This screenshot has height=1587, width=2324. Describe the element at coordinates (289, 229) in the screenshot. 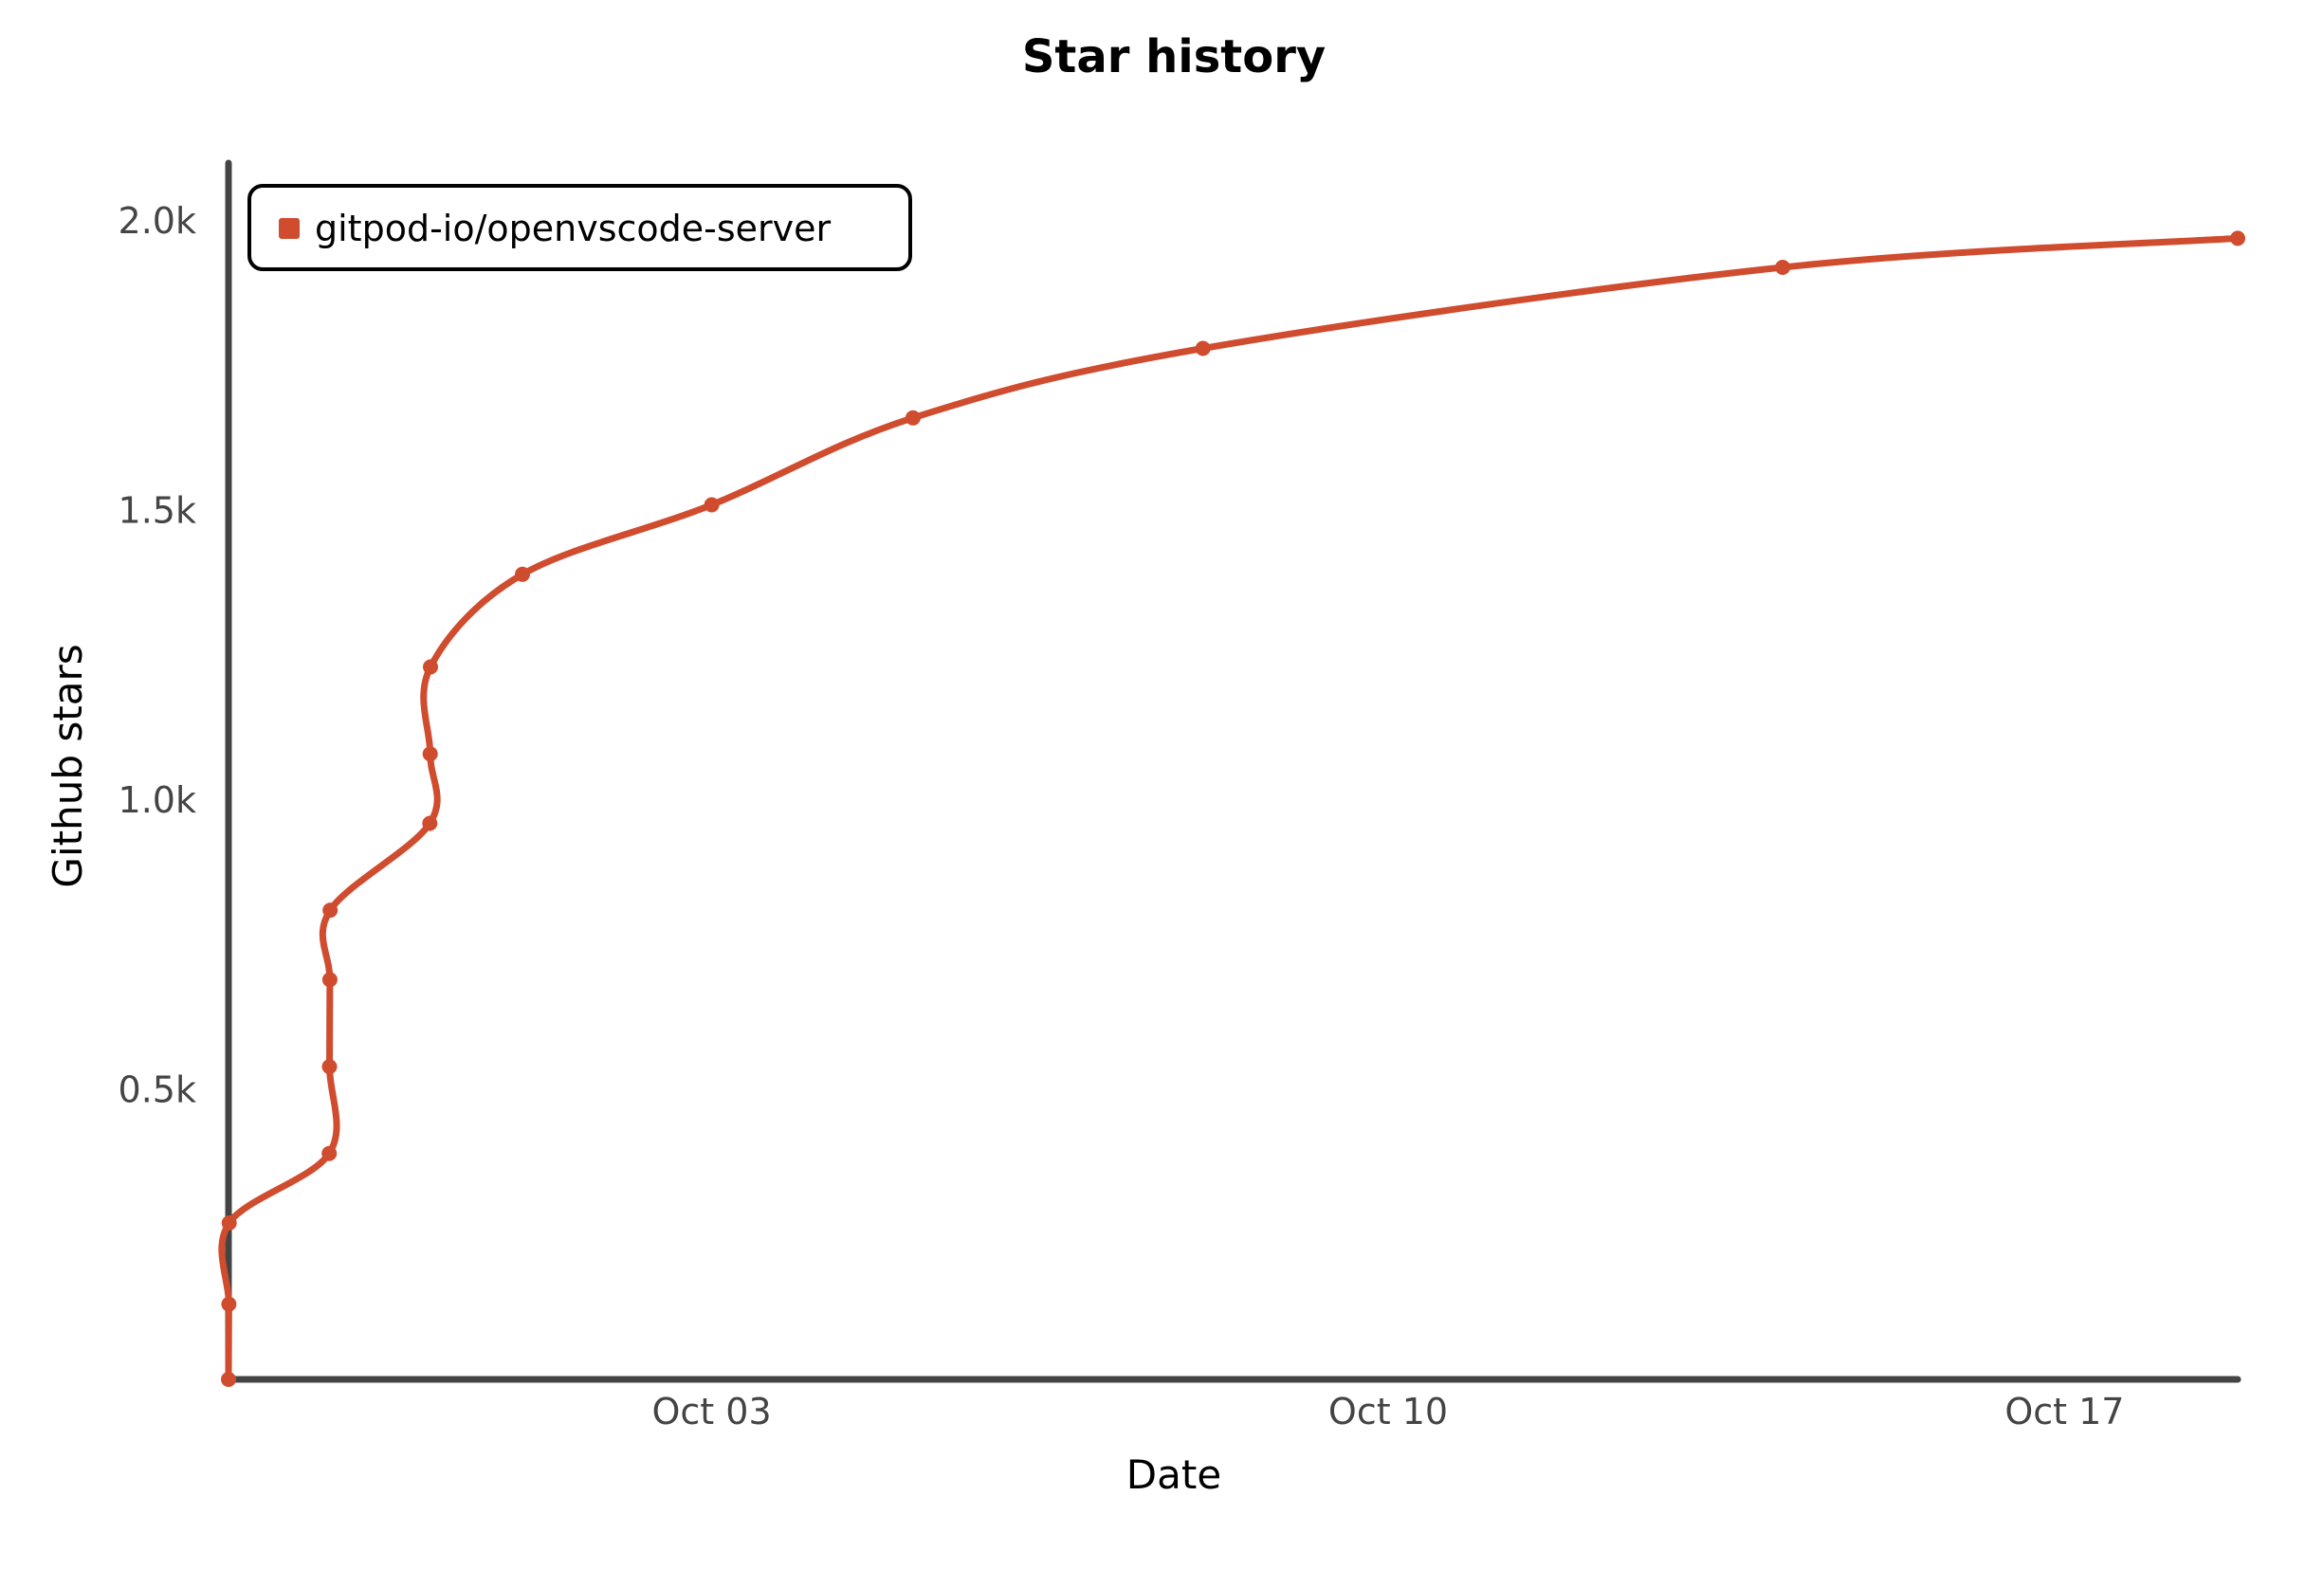

I see `legend-swatch` at that location.